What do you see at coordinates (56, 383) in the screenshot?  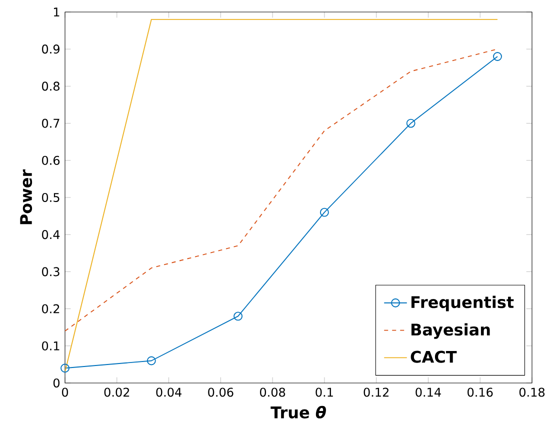 I see `y-tick-label: 0` at bounding box center [56, 383].